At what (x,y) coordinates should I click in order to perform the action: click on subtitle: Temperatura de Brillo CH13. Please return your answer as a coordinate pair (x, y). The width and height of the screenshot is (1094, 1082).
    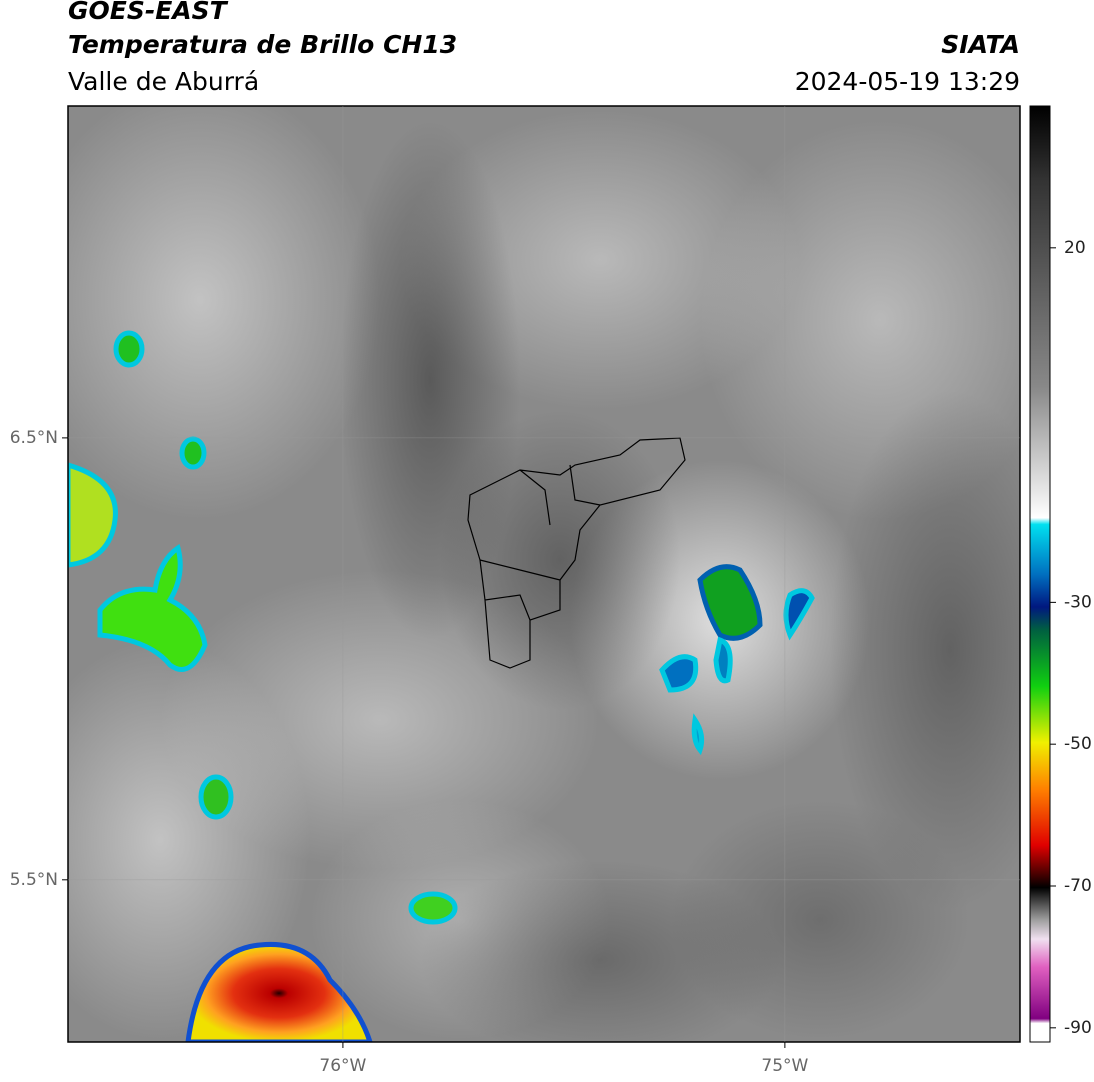
    Looking at the image, I should click on (262, 44).